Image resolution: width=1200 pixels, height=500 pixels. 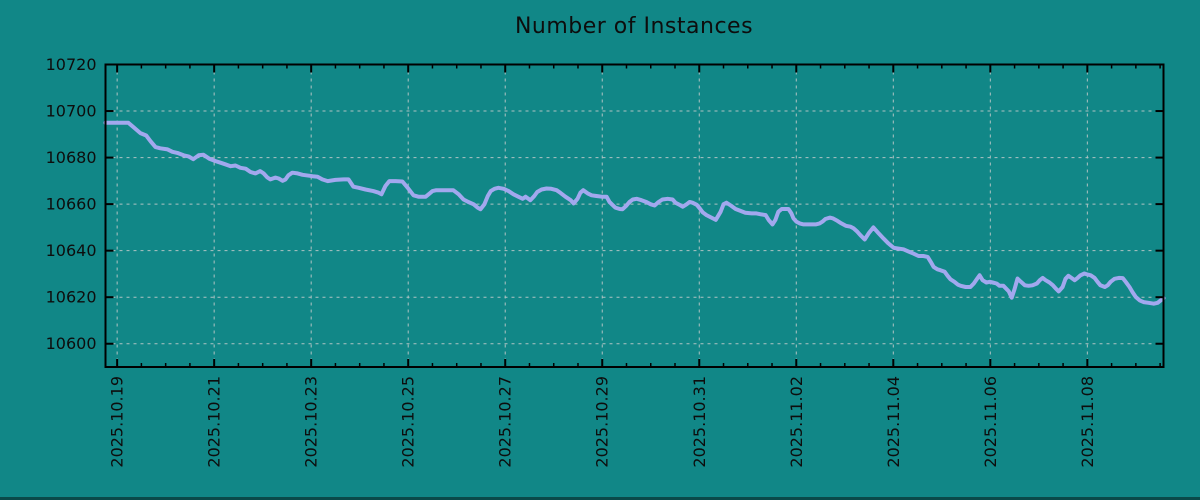 What do you see at coordinates (990, 422) in the screenshot?
I see `x-tick-label: 2025.11.06` at bounding box center [990, 422].